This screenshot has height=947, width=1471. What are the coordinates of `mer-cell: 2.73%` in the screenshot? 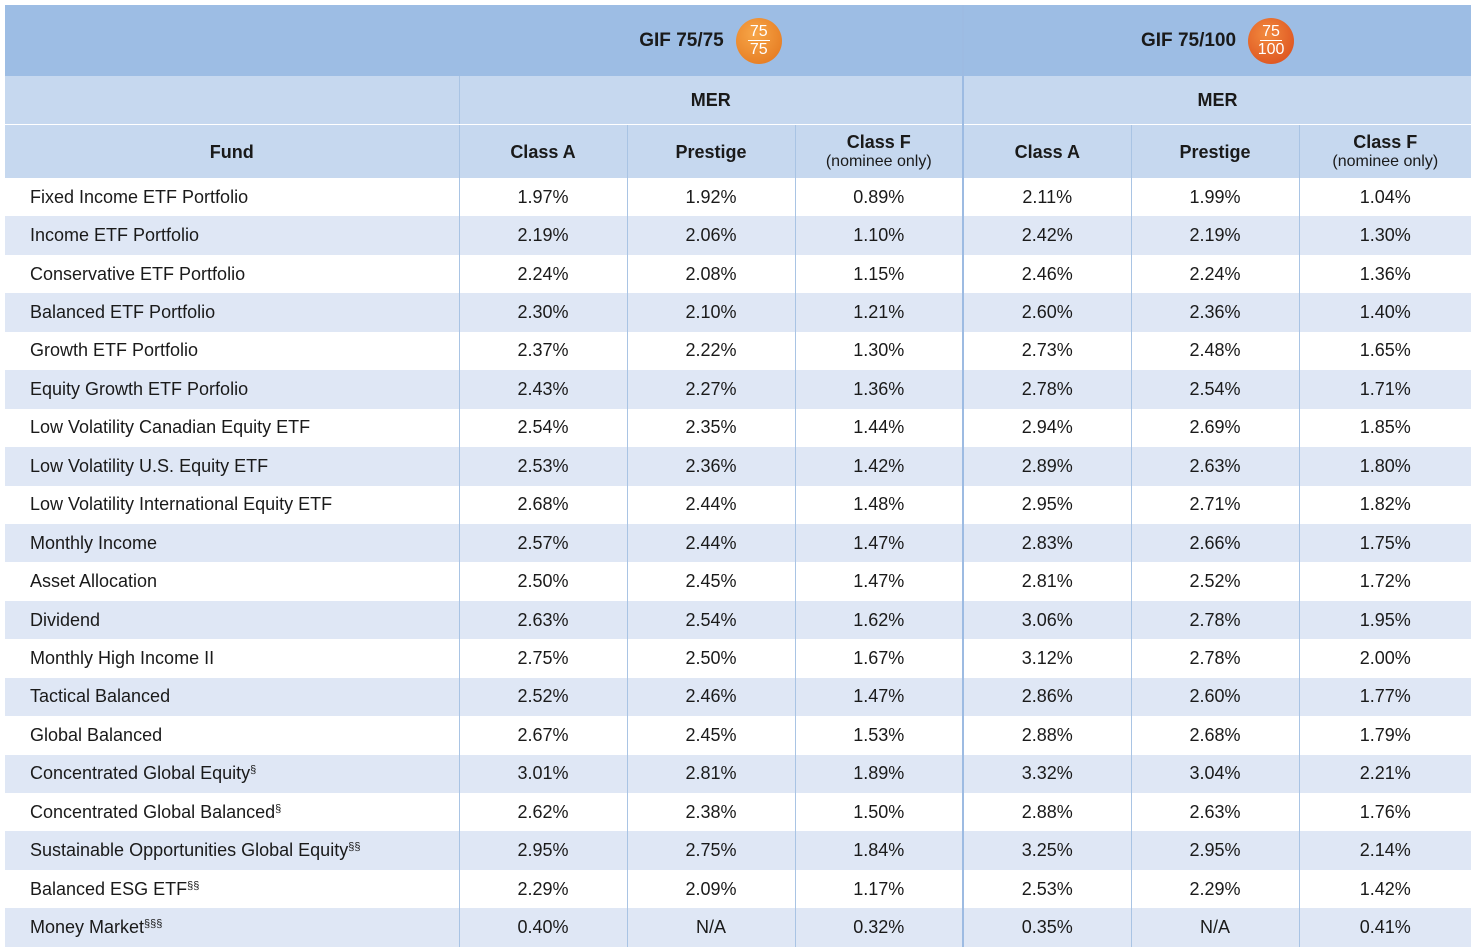 It's located at (1047, 351).